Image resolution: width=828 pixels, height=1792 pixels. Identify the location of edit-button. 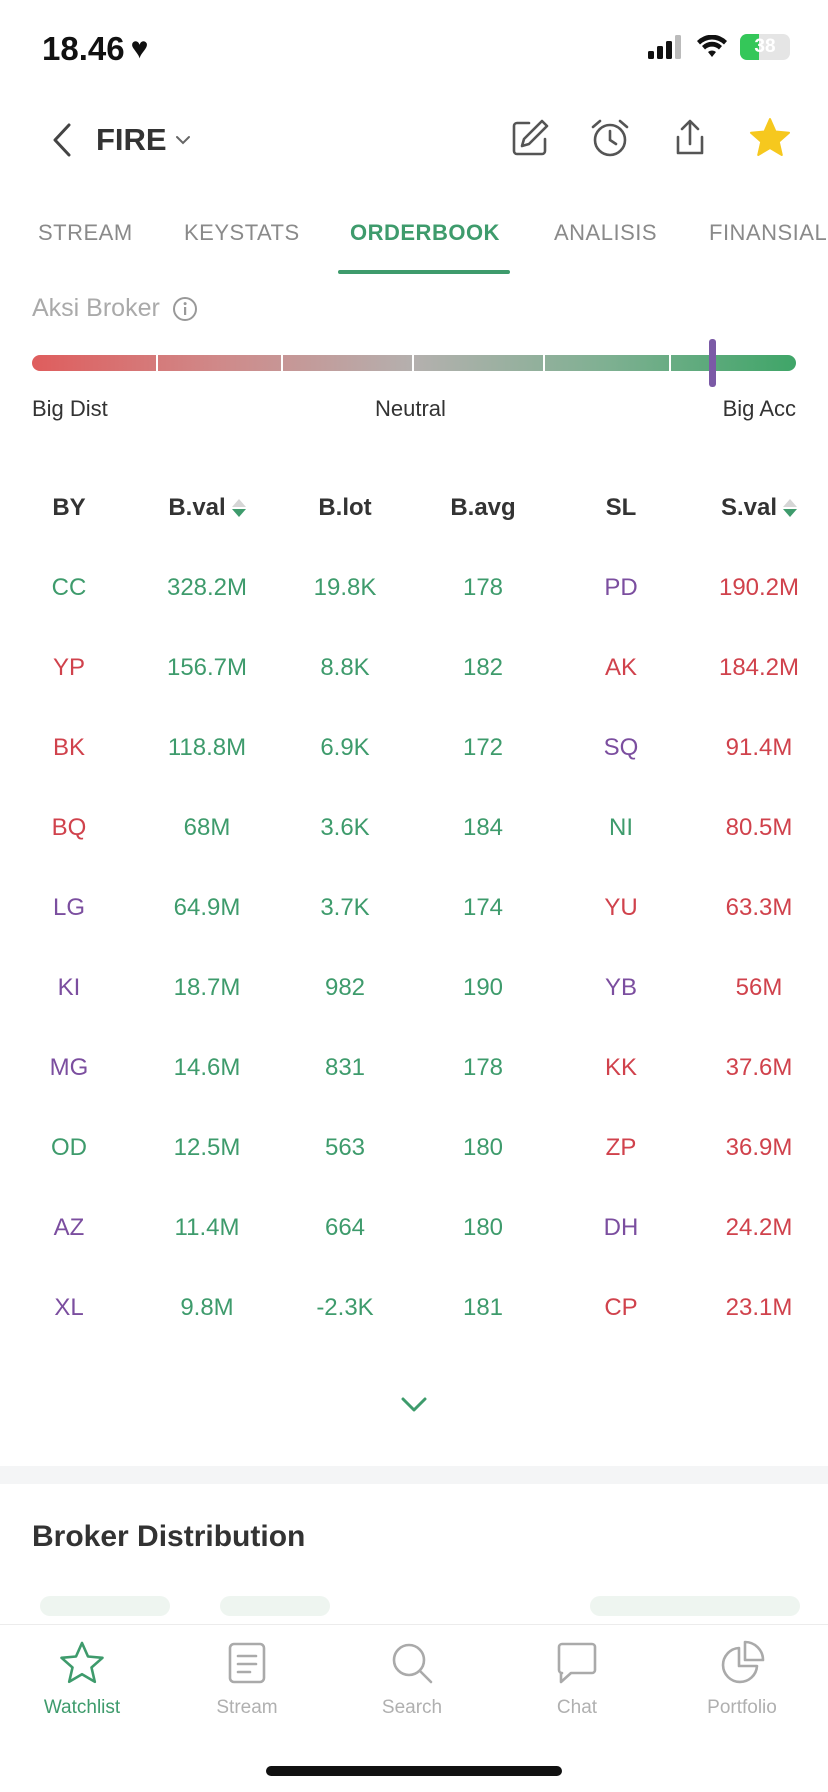
(530, 138).